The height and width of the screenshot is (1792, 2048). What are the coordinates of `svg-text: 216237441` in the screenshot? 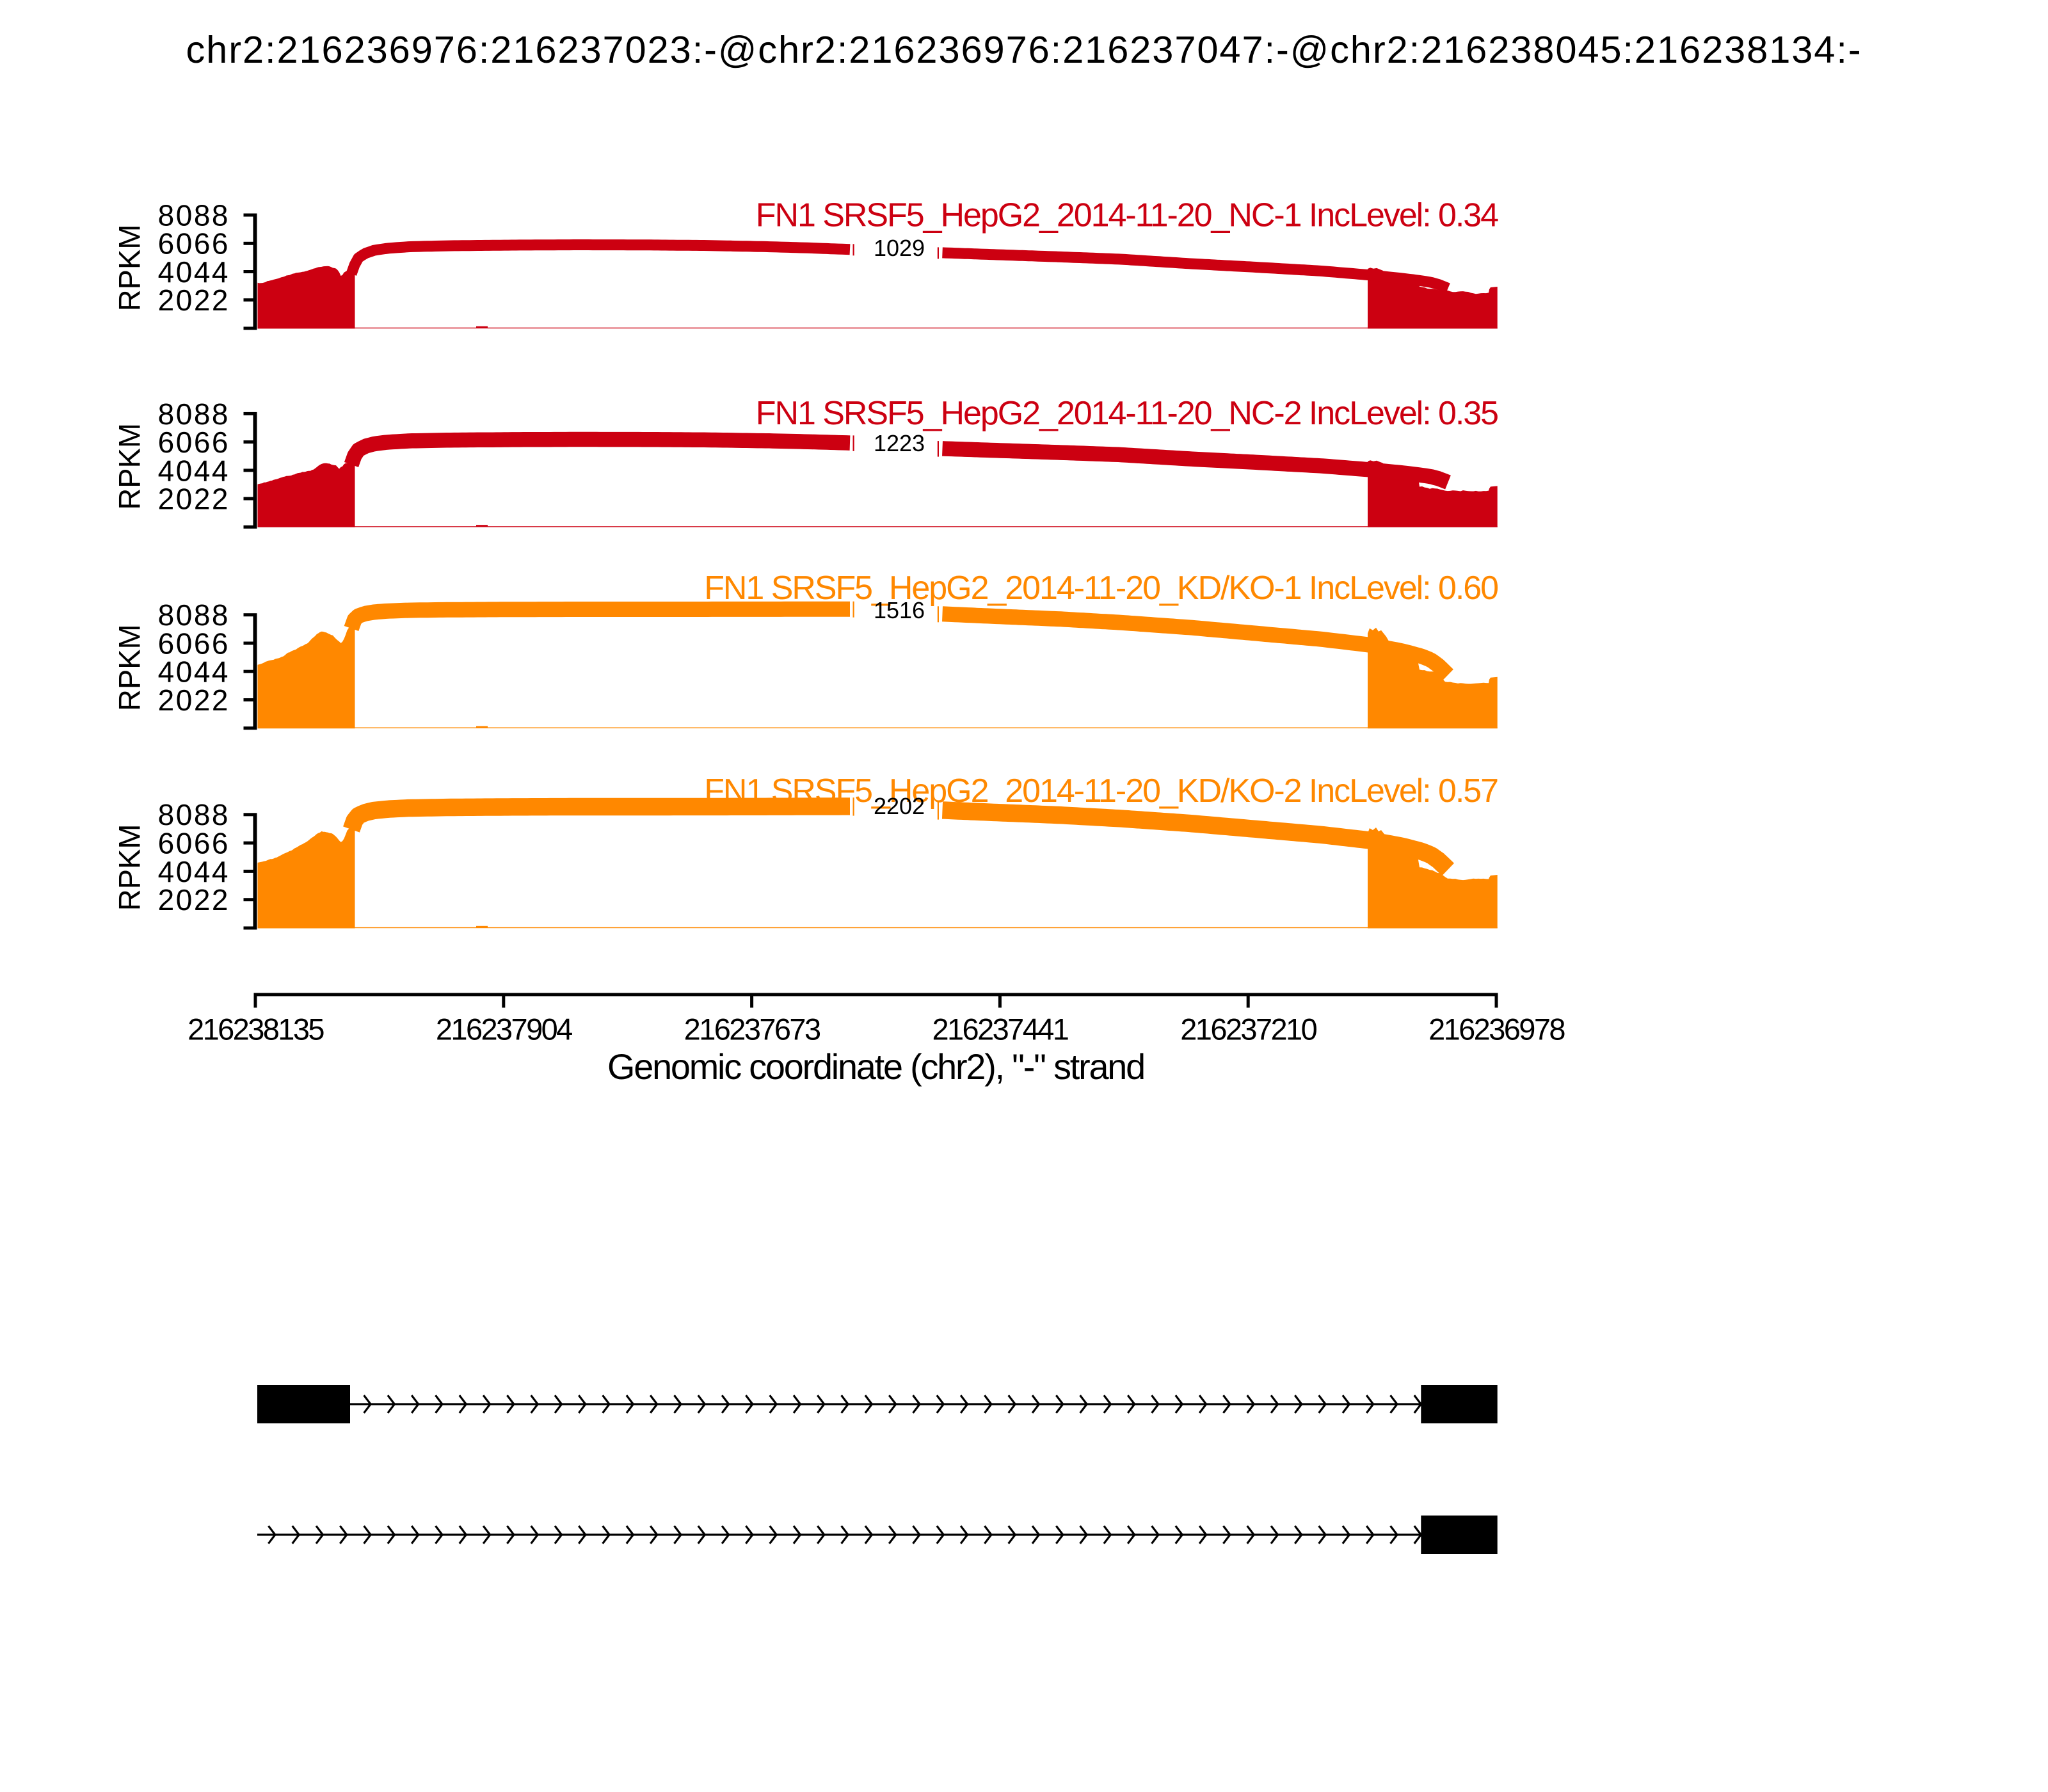 It's located at (1000, 1029).